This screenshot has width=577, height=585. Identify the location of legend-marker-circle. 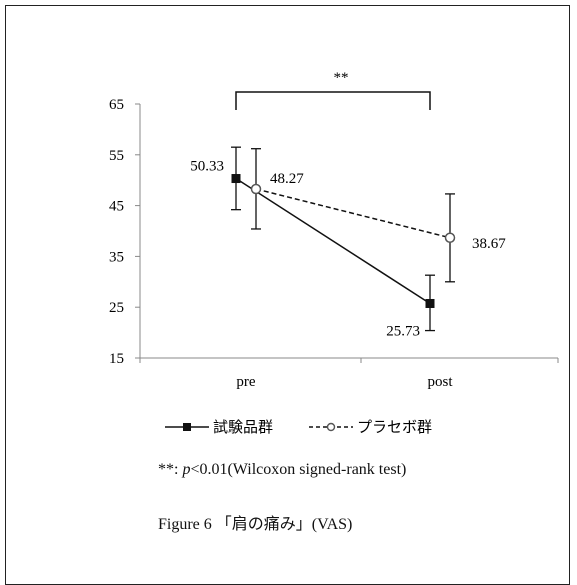
(331, 427).